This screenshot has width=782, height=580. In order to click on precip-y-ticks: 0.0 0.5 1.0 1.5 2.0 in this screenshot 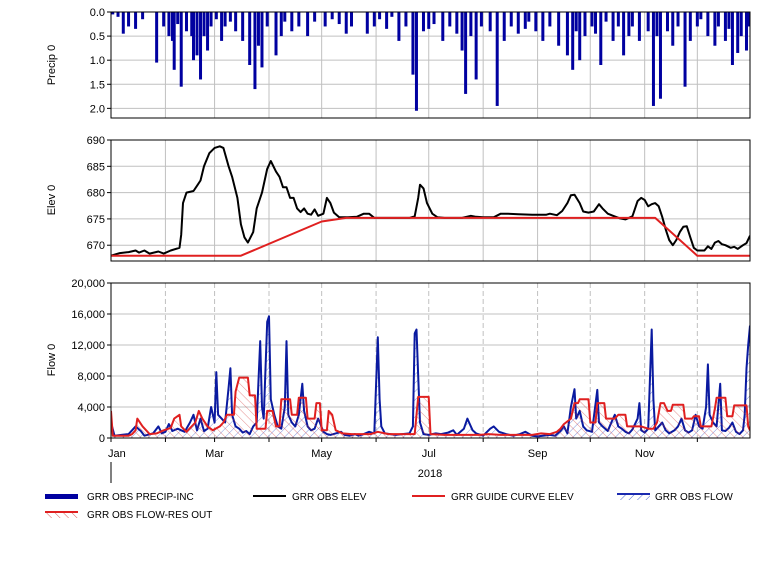, I will do `click(100, 61)`.